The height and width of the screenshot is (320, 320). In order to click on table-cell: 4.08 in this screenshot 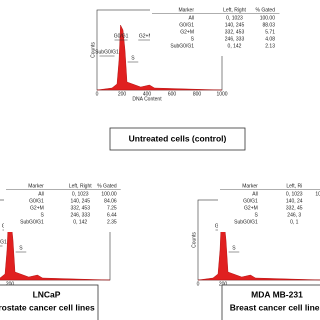, I will do `click(270, 39)`.